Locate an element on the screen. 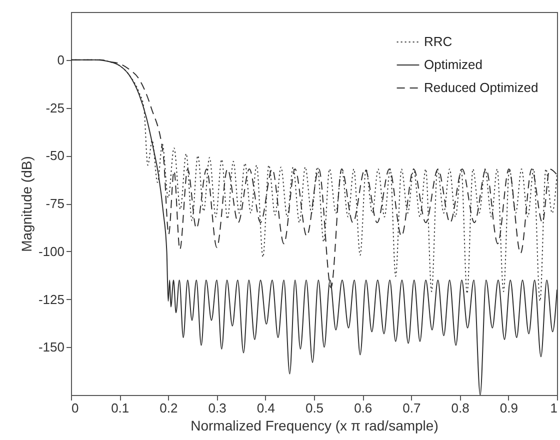 This screenshot has width=560, height=440. x-tick-label: 0.8 is located at coordinates (460, 408).